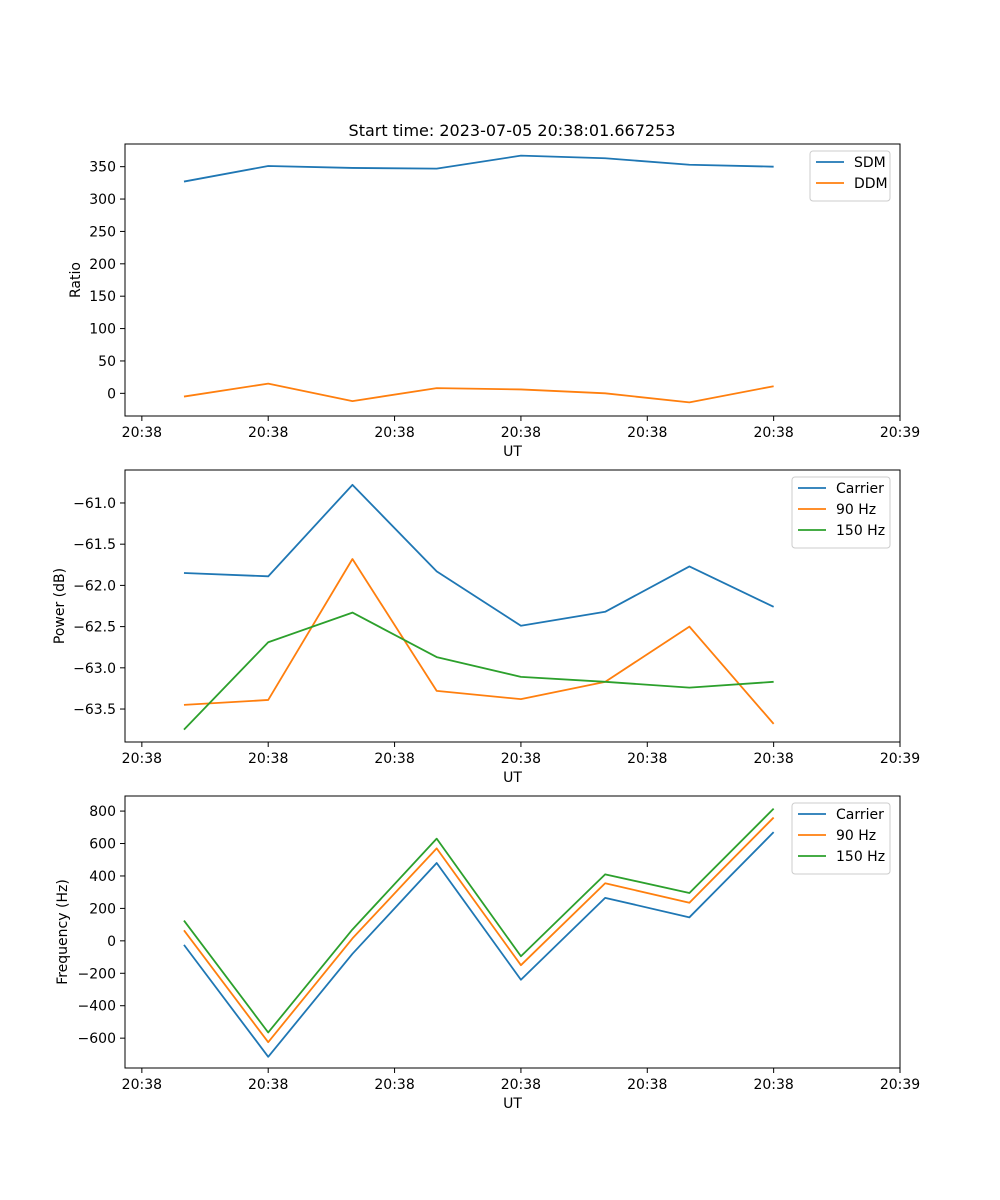  What do you see at coordinates (479, 555) in the screenshot?
I see `power-series-carrier-line` at bounding box center [479, 555].